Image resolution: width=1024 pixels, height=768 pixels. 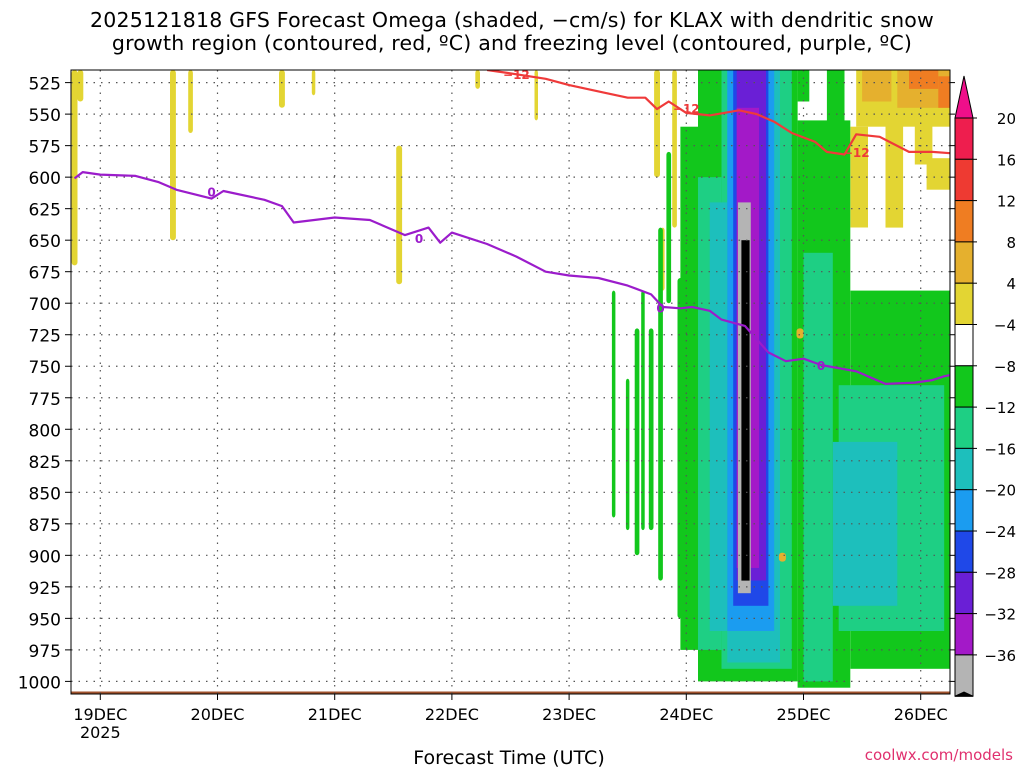 I want to click on colorbar-label: −20, so click(x=1000, y=491).